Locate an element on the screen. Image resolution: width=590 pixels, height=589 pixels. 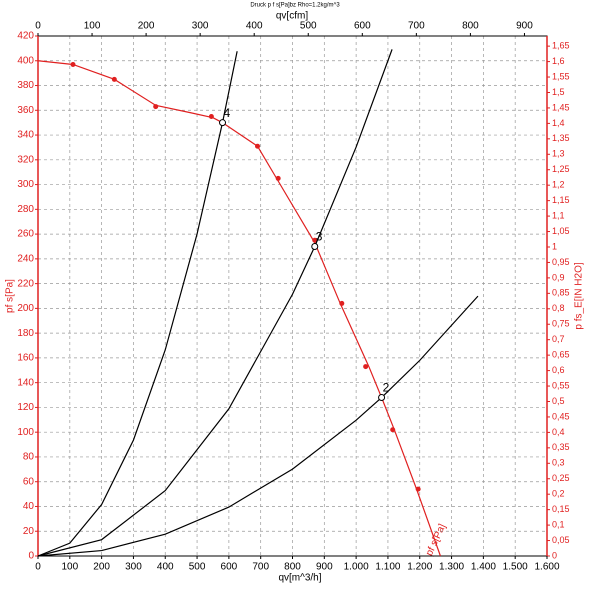
y2-tick-label: 1,2 is located at coordinates (558, 185).